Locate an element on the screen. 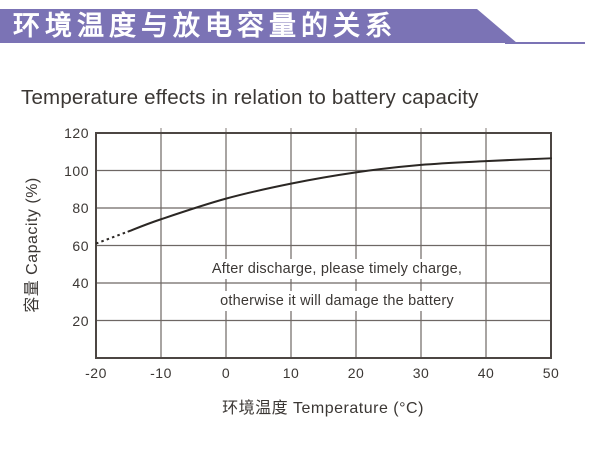  banner-accent-line is located at coordinates (545, 42).